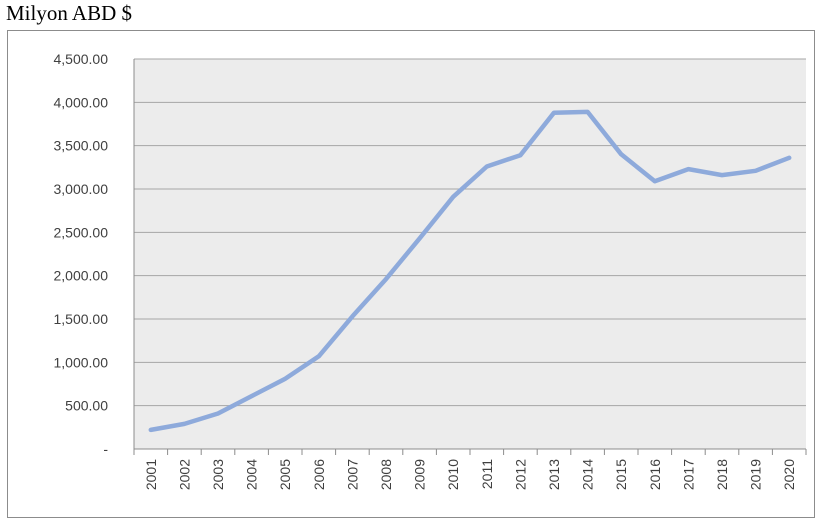  Describe the element at coordinates (151, 474) in the screenshot. I see `x-tick-label: 2001` at that location.